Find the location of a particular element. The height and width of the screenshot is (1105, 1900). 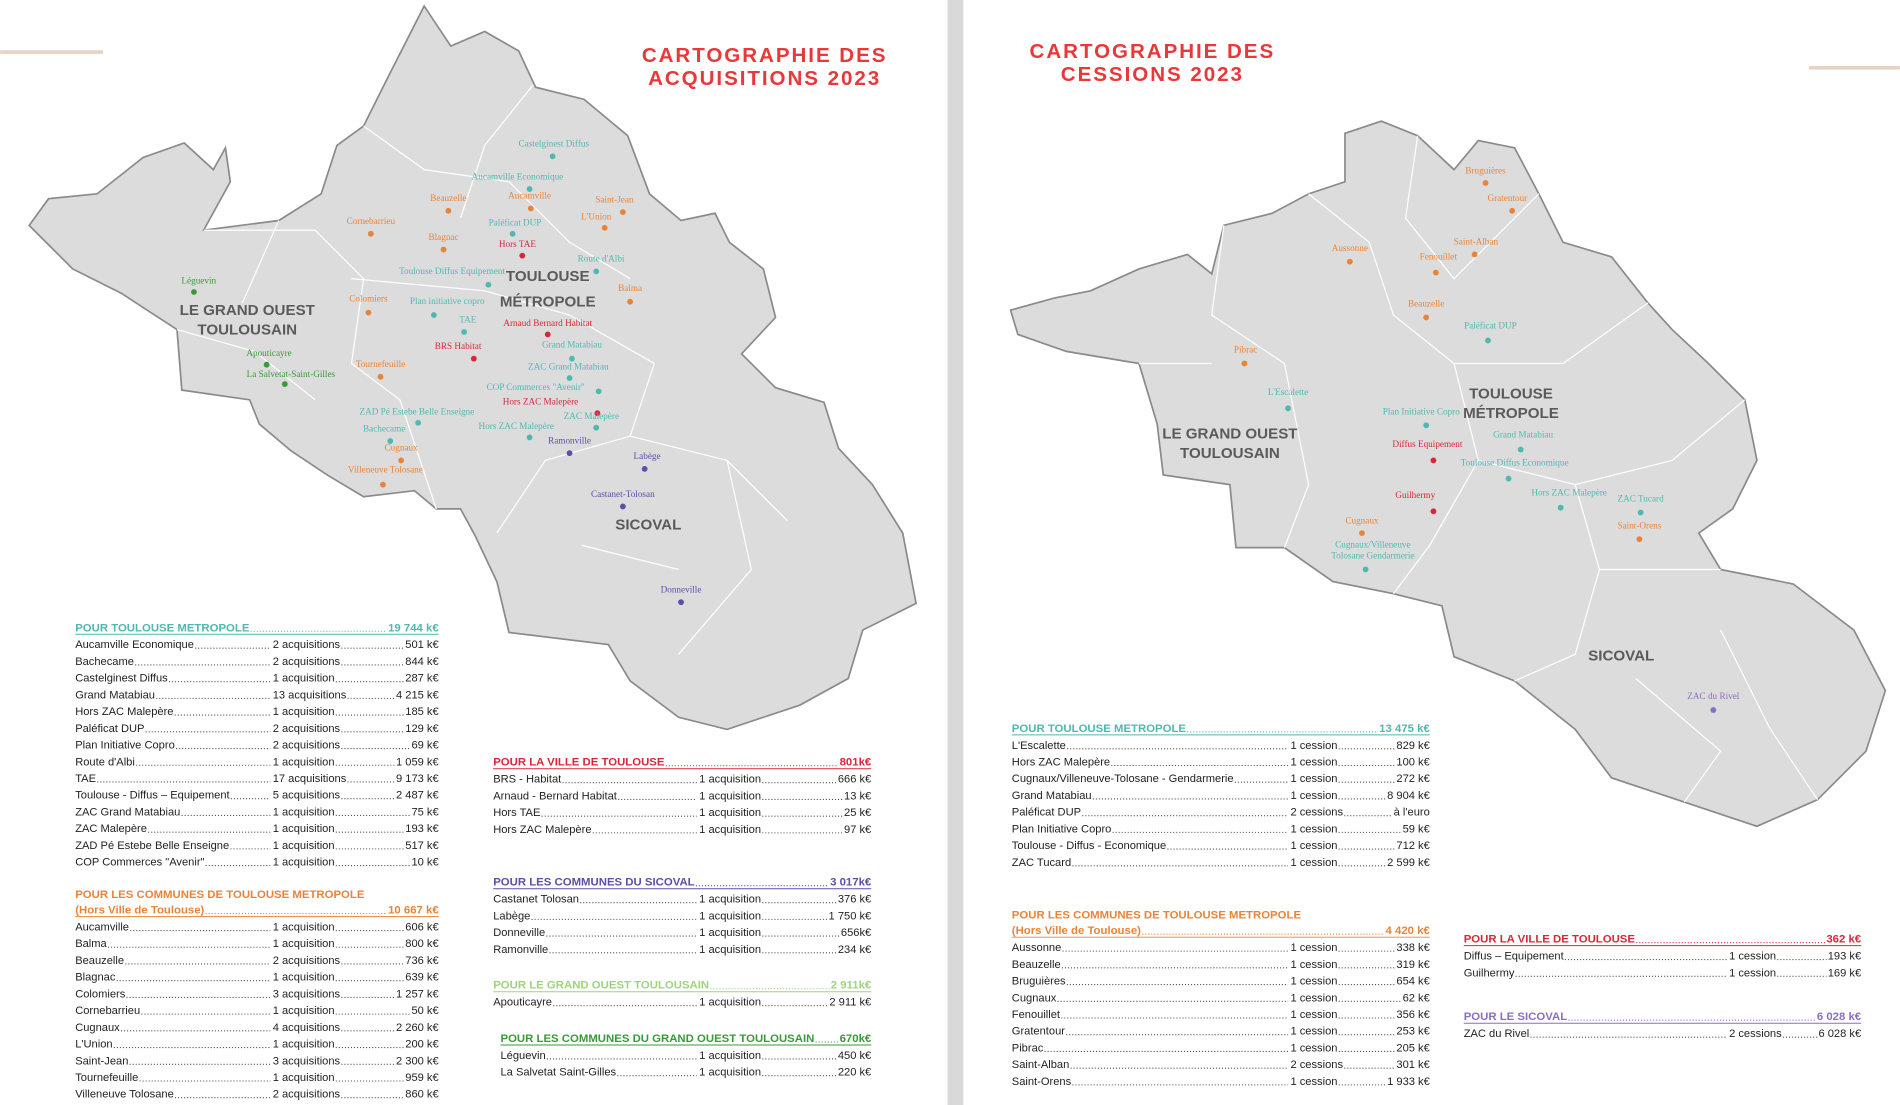

row-name: Balma is located at coordinates (91, 944).